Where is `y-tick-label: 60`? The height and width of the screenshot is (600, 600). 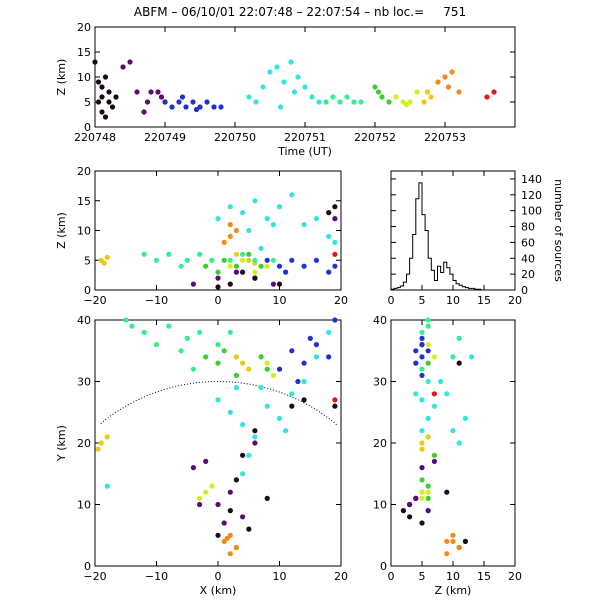
y-tick-label: 60 is located at coordinates (528, 242).